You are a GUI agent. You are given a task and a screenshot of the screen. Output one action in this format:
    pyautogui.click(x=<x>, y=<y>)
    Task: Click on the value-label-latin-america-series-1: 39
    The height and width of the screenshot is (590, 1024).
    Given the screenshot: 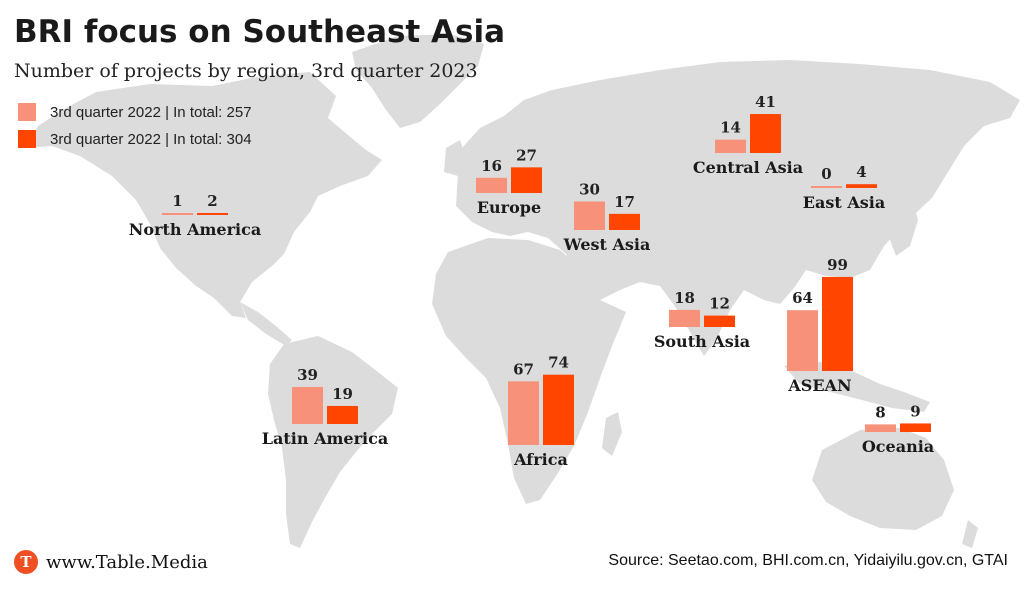 What is the action you would take?
    pyautogui.click(x=307, y=375)
    